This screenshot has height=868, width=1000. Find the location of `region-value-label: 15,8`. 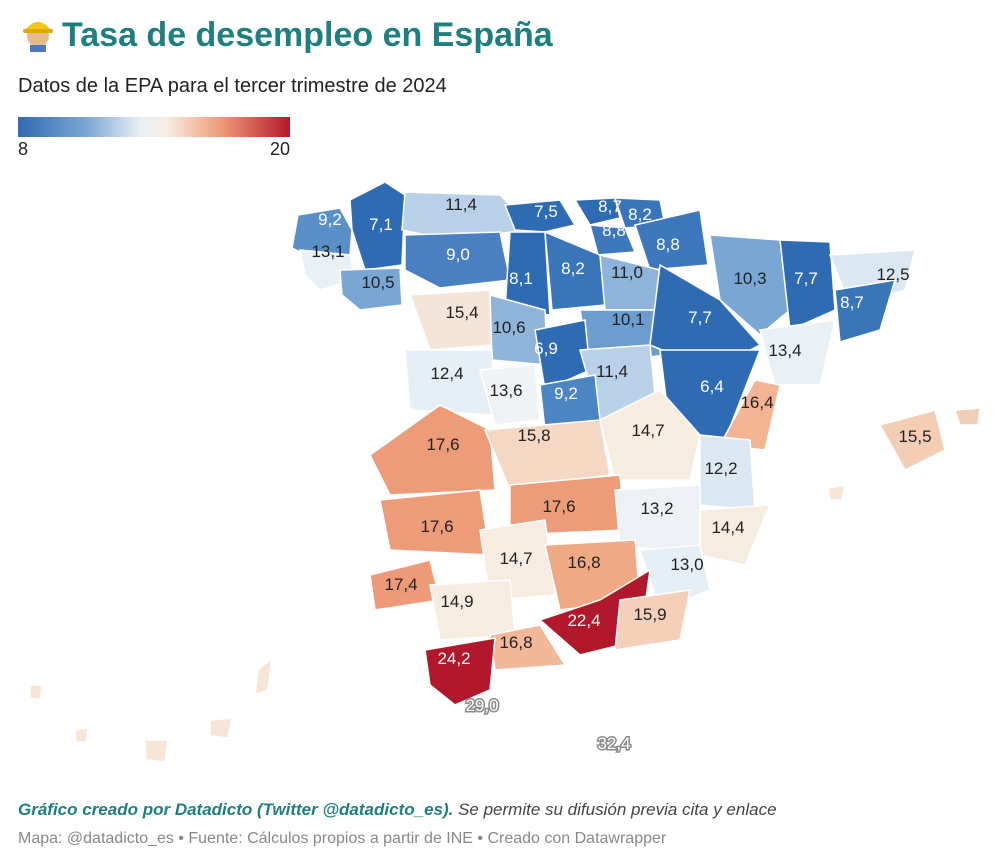

region-value-label: 15,8 is located at coordinates (533, 435).